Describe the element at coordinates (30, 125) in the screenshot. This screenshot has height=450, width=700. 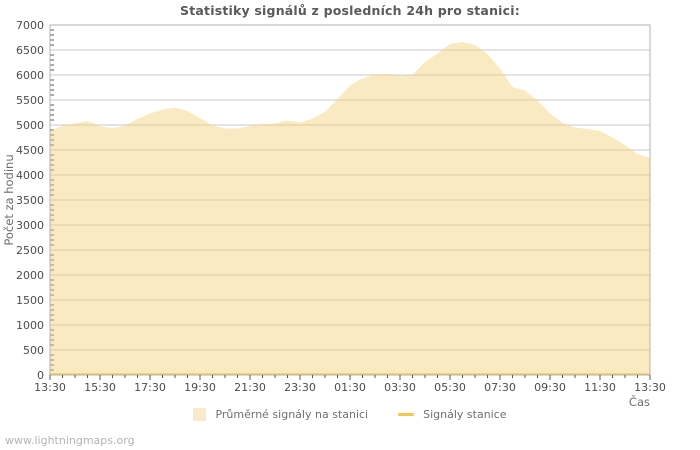
I see `svg-text: 5000` at that location.